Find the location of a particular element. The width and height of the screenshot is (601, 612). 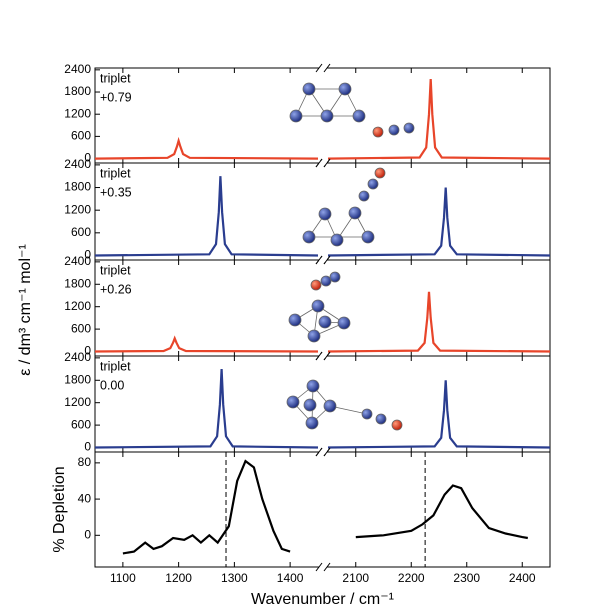

y-tick-label: 80 is located at coordinates (85, 462).